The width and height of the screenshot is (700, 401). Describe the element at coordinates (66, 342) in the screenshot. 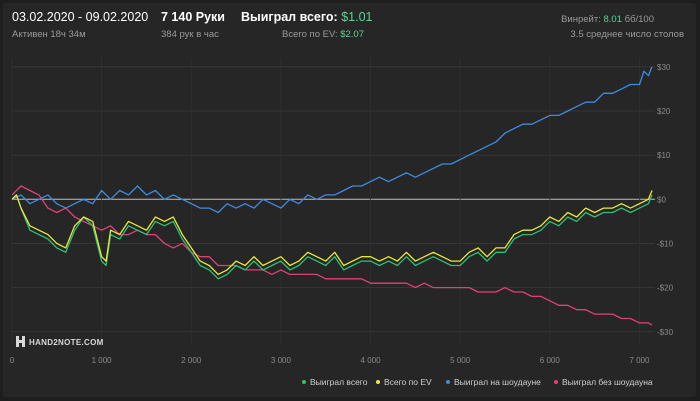

I see `logo-text: HAND2NOTE.COM` at that location.